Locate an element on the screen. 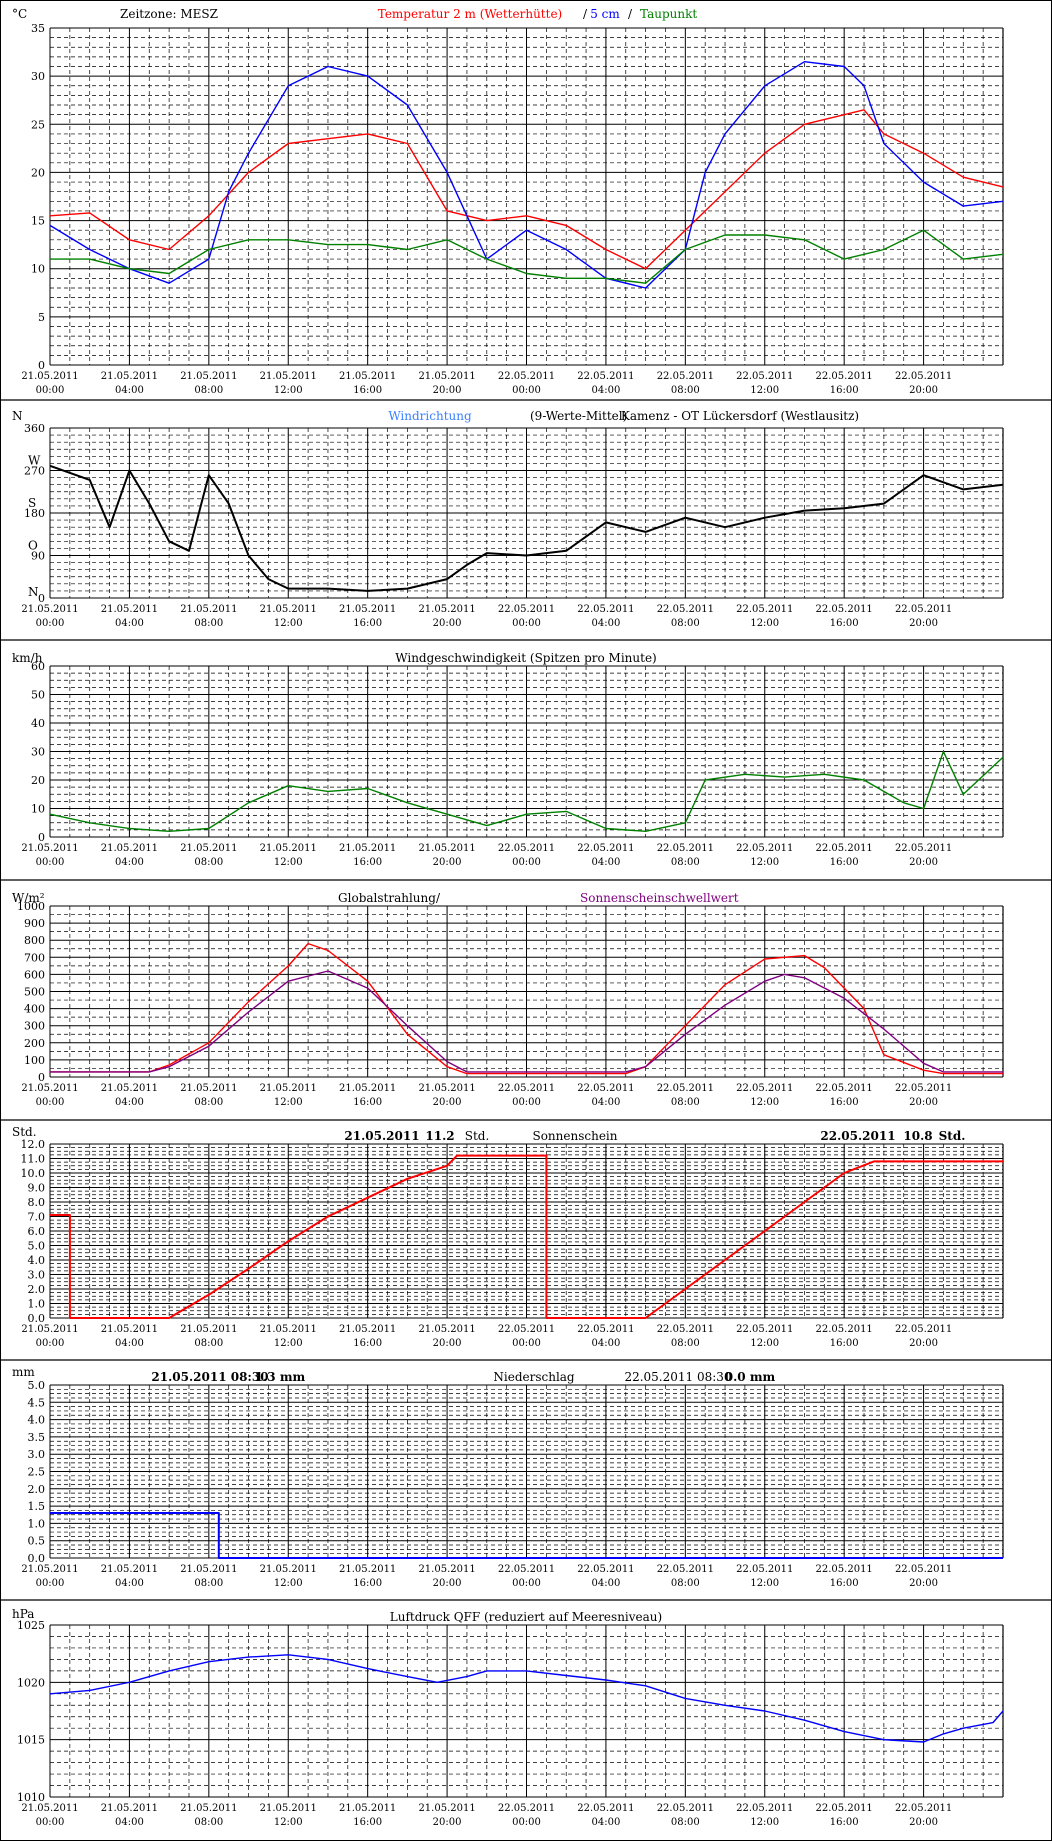  unit-label: Std. is located at coordinates (24, 1132).